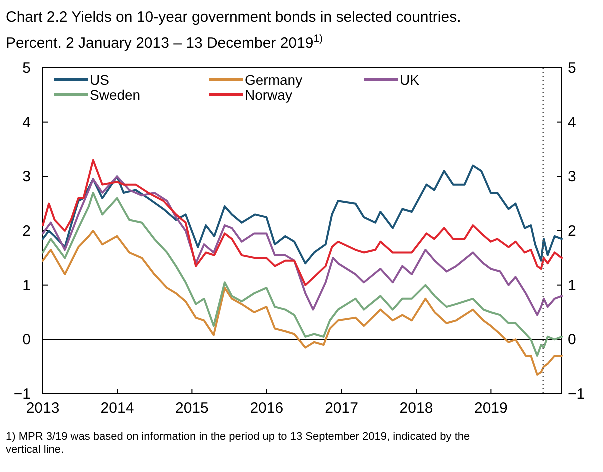 The height and width of the screenshot is (472, 603). What do you see at coordinates (26, 123) in the screenshot?
I see `y-tick-label: 4` at bounding box center [26, 123].